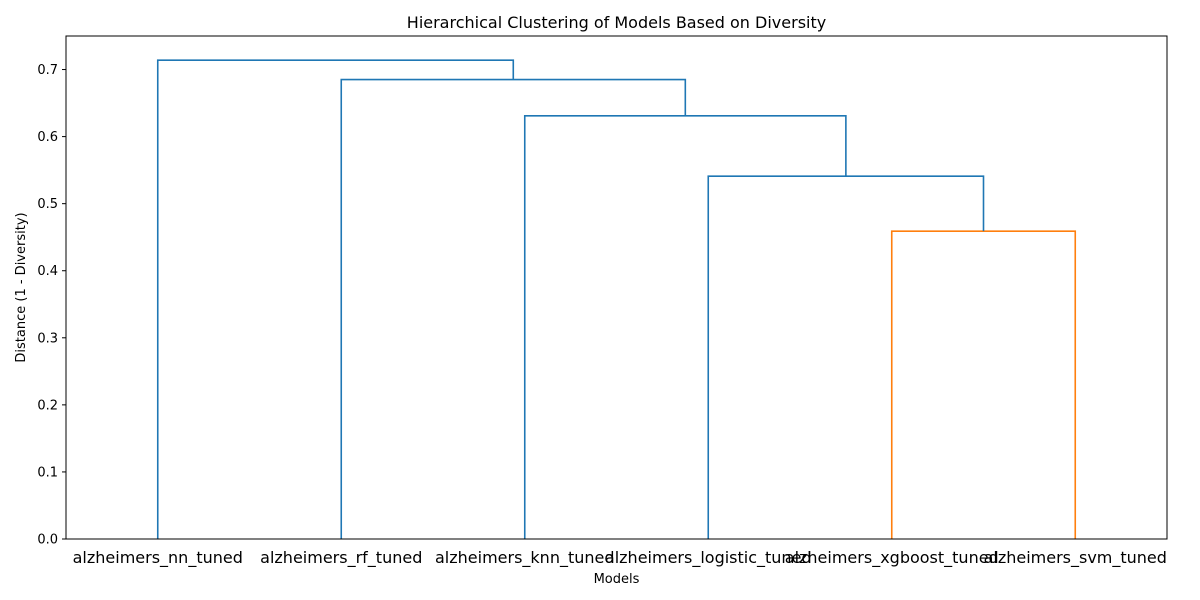  I want to click on y-tick-label: 0.6, so click(47, 137).